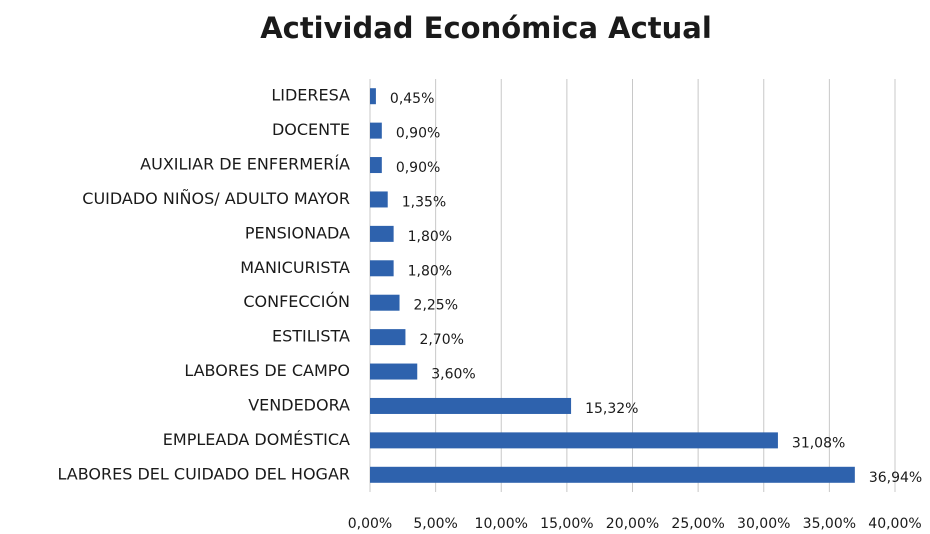 This screenshot has width=930, height=534. Describe the element at coordinates (436, 306) in the screenshot. I see `data-label: 2,25%` at that location.